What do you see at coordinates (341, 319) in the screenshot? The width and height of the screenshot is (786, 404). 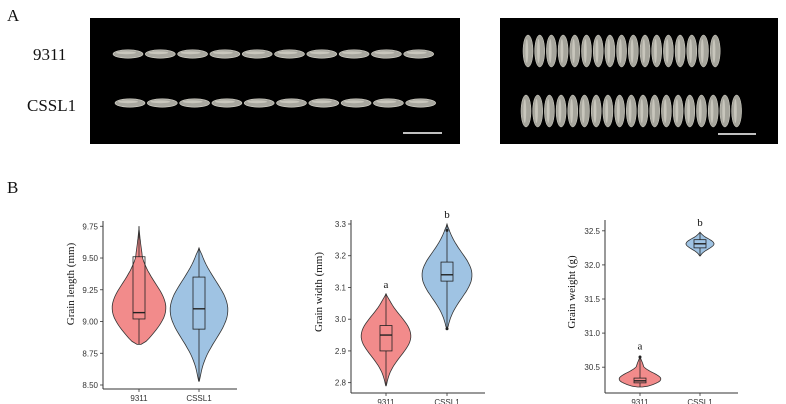 I see `y-tick-label: 3.0` at bounding box center [341, 319].